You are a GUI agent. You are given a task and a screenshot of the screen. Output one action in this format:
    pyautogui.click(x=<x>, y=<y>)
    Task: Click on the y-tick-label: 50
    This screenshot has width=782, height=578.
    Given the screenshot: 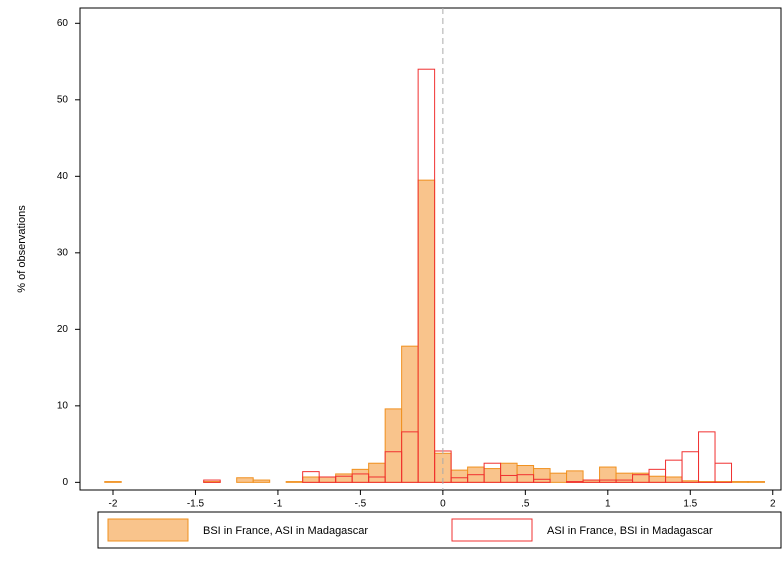 What is the action you would take?
    pyautogui.click(x=63, y=99)
    